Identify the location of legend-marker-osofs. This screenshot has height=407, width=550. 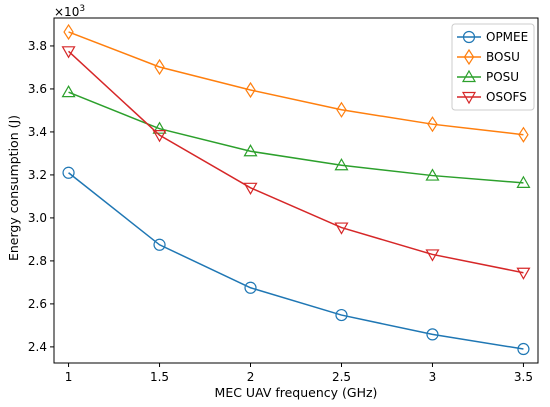
(469, 98).